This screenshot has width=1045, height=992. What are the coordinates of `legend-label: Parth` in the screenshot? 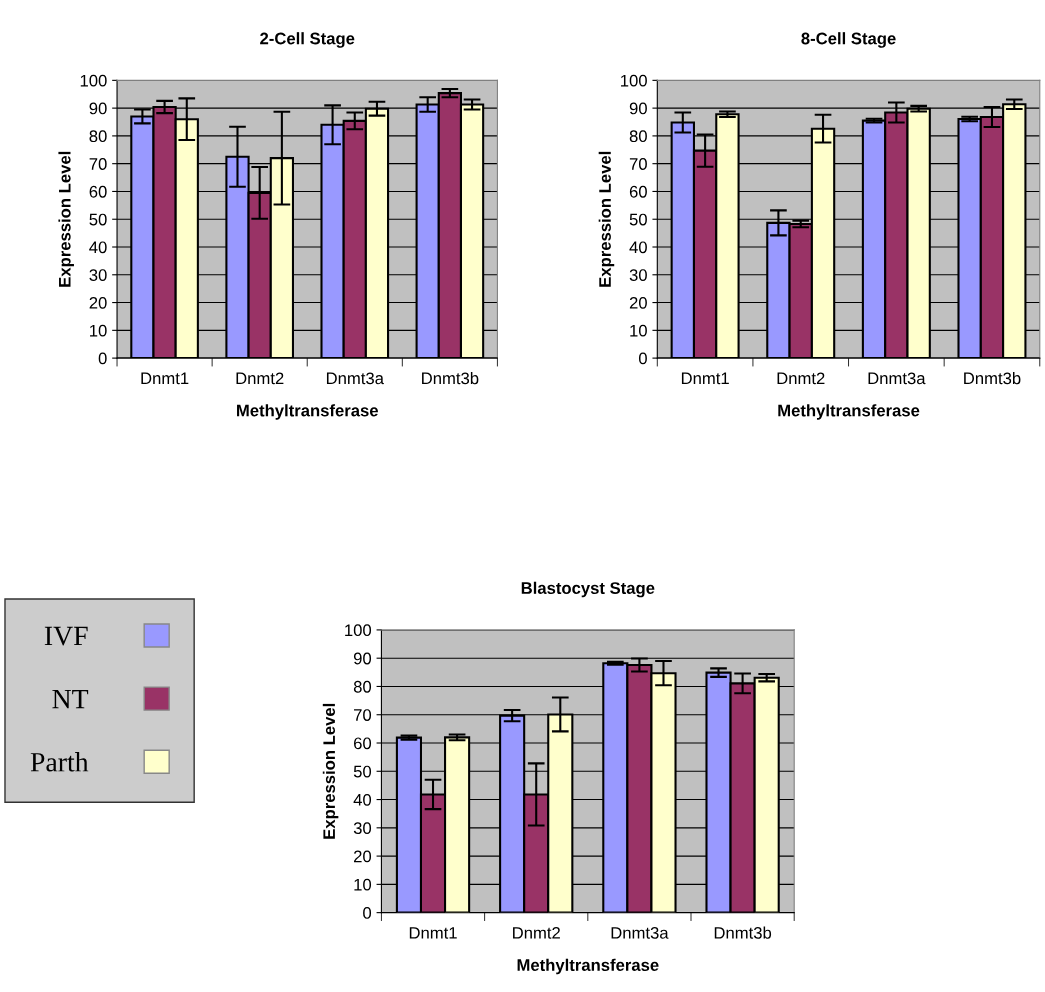 It's located at (59, 762).